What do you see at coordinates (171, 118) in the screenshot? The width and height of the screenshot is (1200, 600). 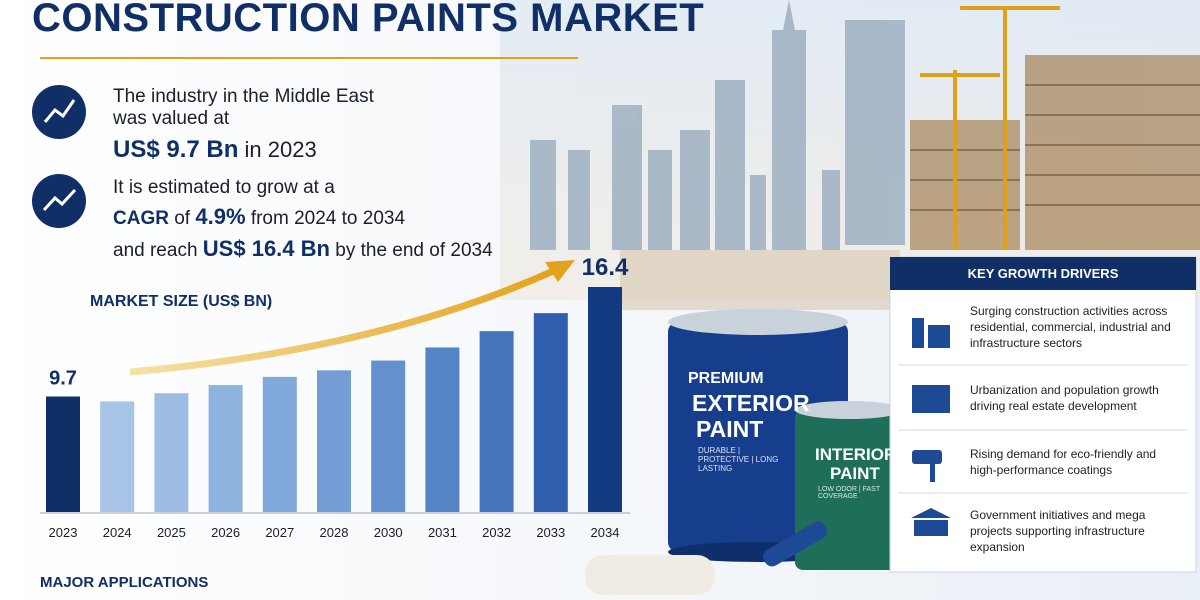 I see `stat-text: was valued at` at bounding box center [171, 118].